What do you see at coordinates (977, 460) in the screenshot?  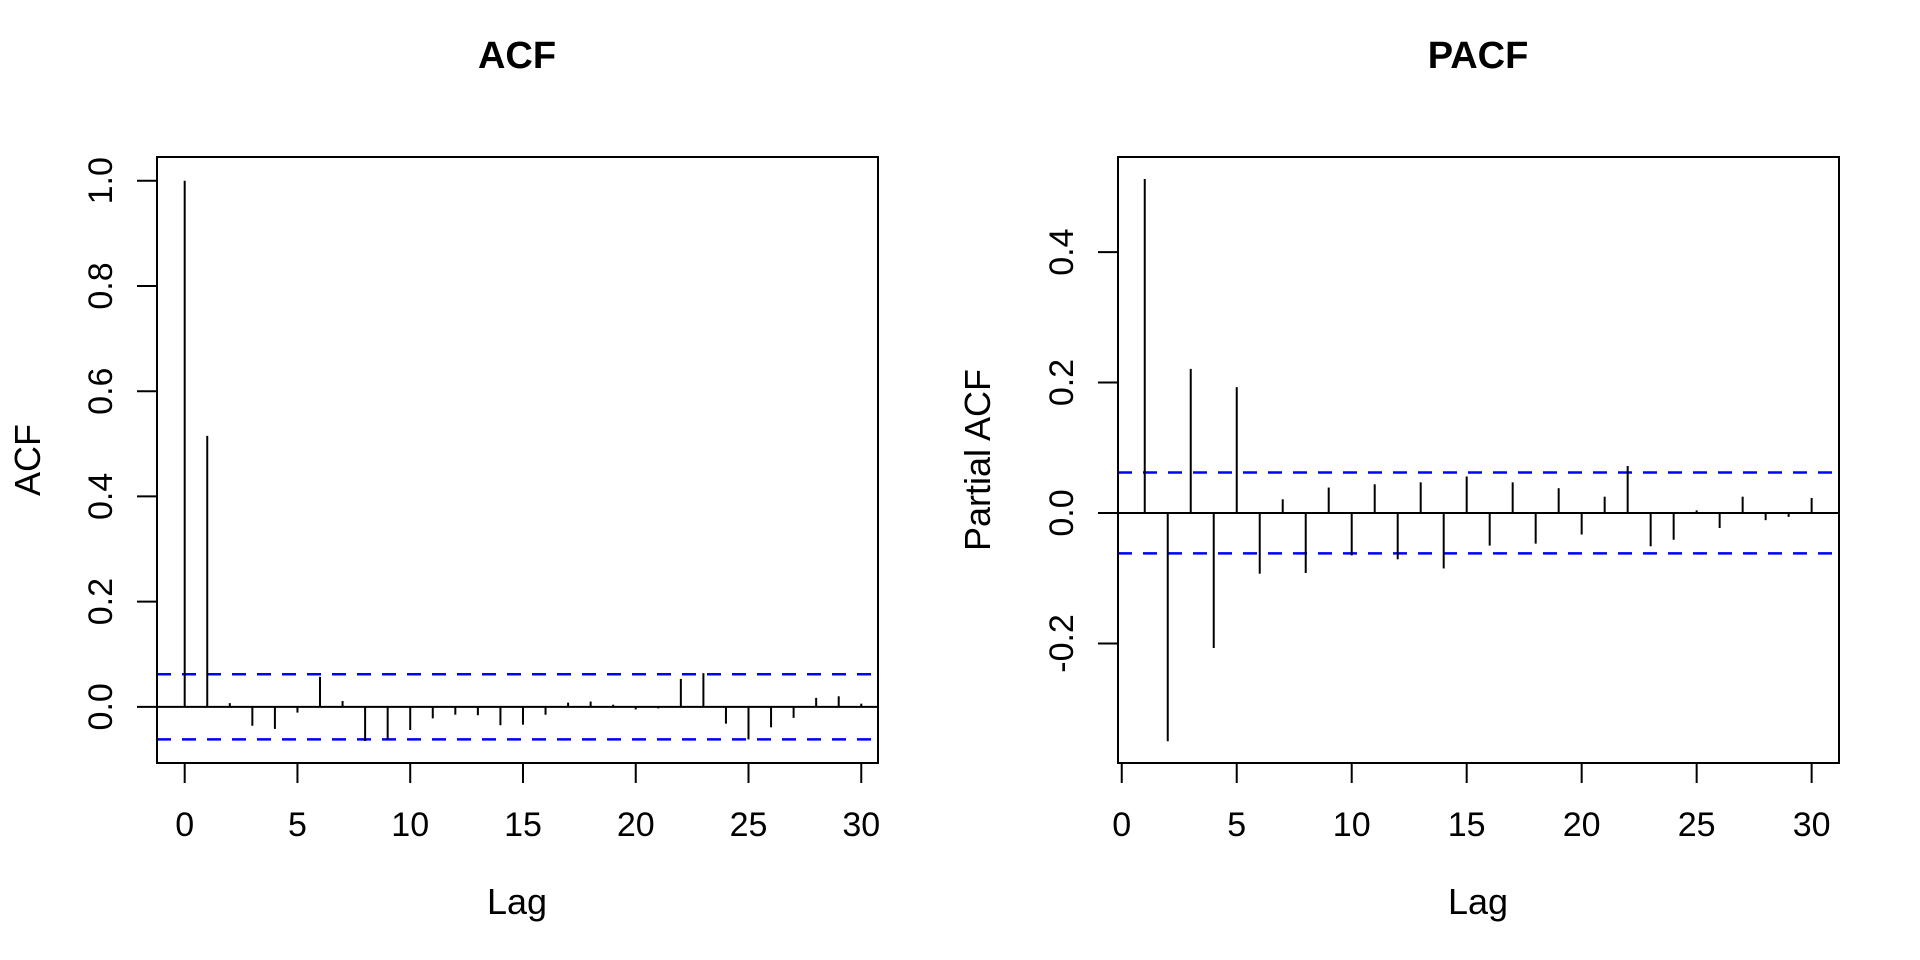 I see `pacf-y-axis-label: Partial ACF` at bounding box center [977, 460].